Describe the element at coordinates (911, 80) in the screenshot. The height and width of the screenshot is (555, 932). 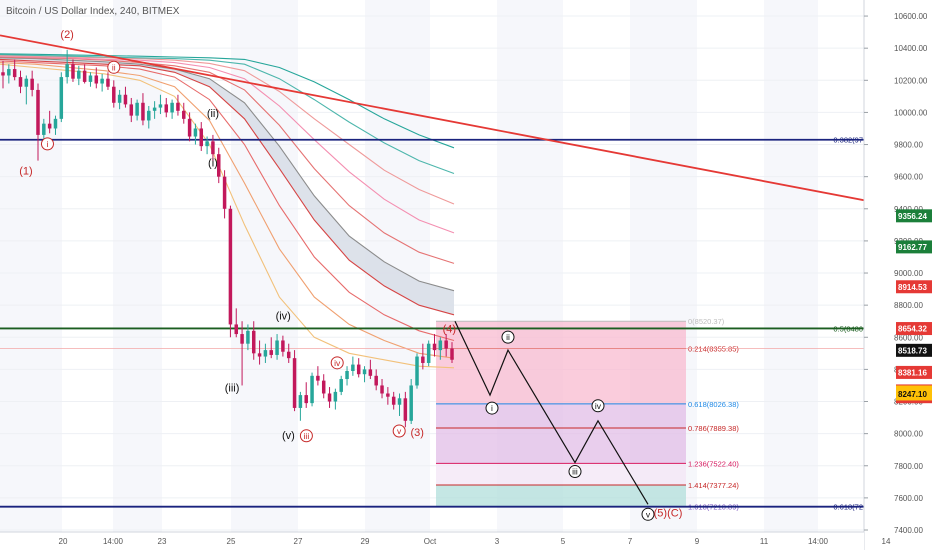
I see `y-tick-label-2: 10200.00` at that location.